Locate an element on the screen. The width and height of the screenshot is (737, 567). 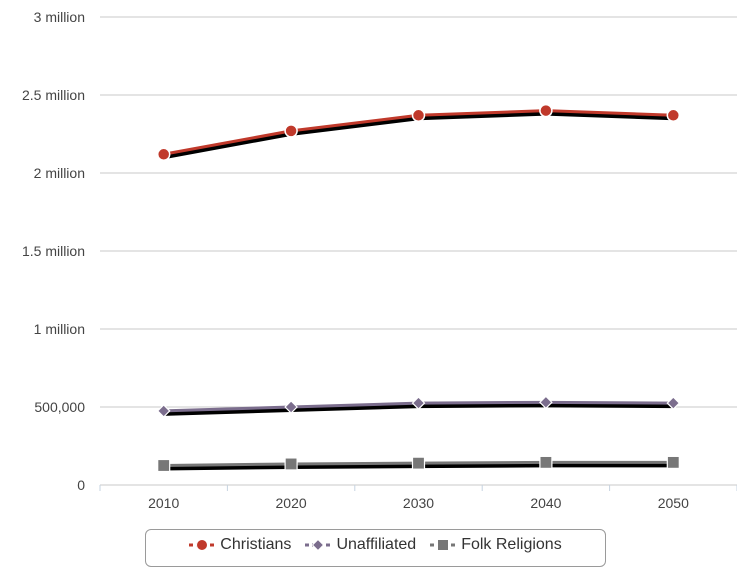
legend: Christians Unaffiliated Folk Religions is located at coordinates (375, 548).